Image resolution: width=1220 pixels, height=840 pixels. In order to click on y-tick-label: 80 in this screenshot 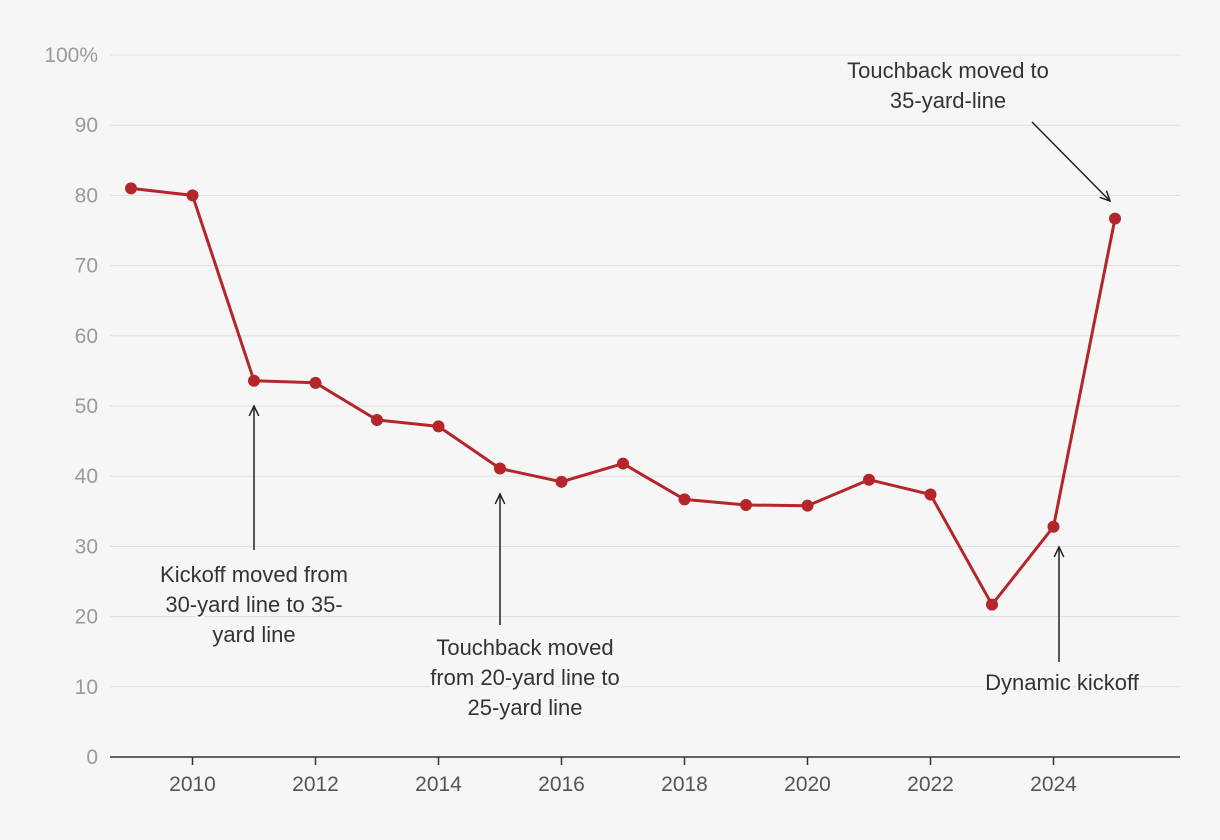, I will do `click(86, 195)`.